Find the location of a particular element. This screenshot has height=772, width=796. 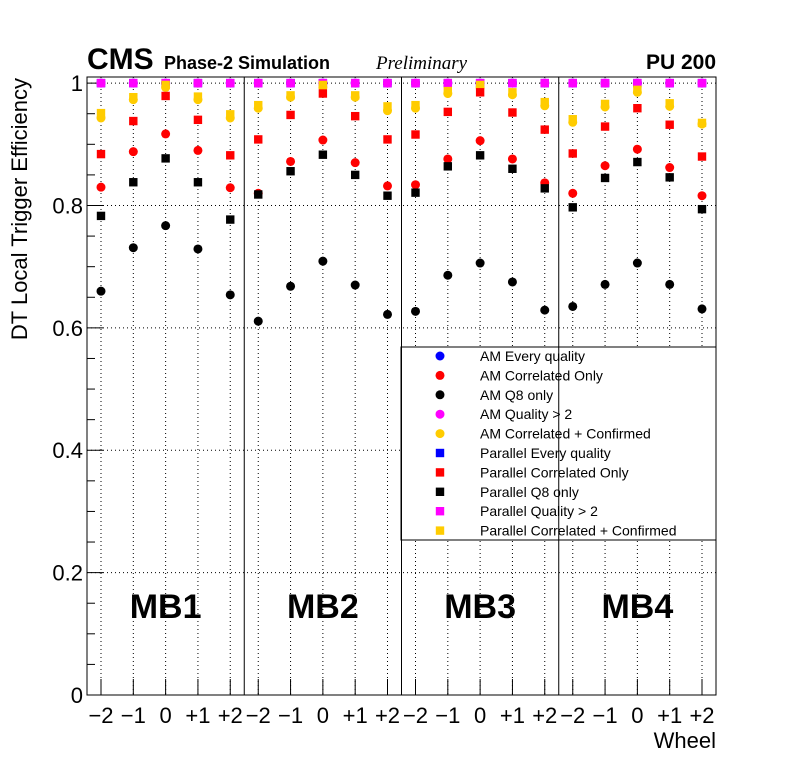

legend-marker-par_cc is located at coordinates (440, 530).